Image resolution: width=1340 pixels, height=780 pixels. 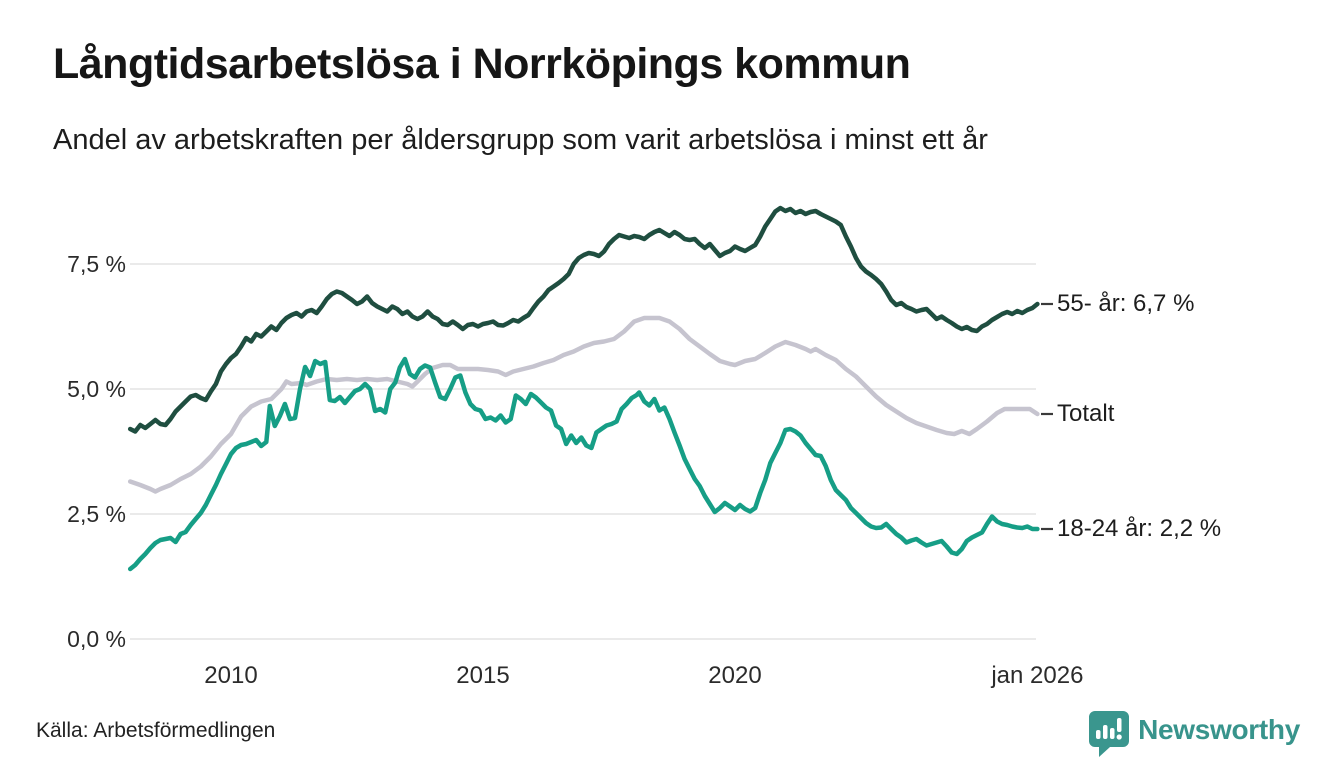 I want to click on source-note: Källa: Arbetsförmedlingen, so click(x=156, y=730).